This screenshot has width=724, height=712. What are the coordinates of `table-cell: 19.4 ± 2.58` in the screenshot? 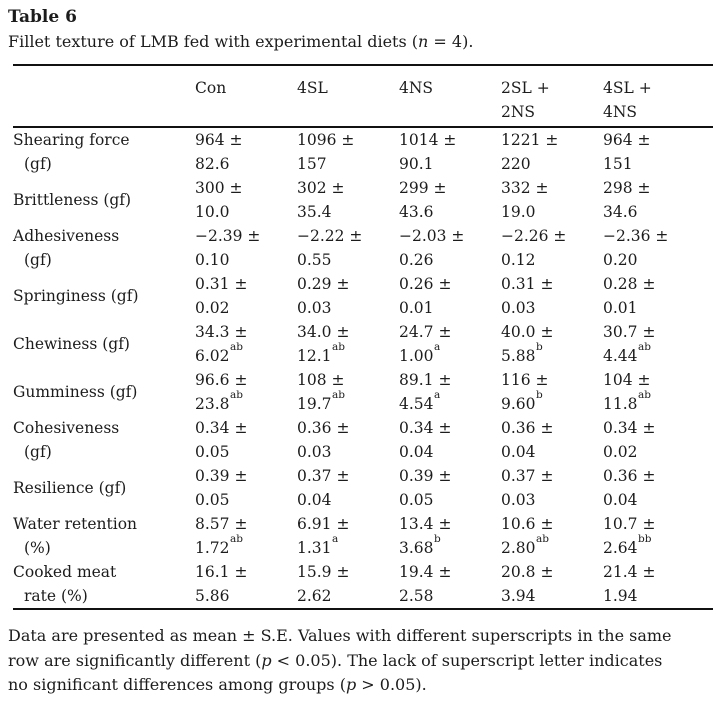 It's located at (450, 584).